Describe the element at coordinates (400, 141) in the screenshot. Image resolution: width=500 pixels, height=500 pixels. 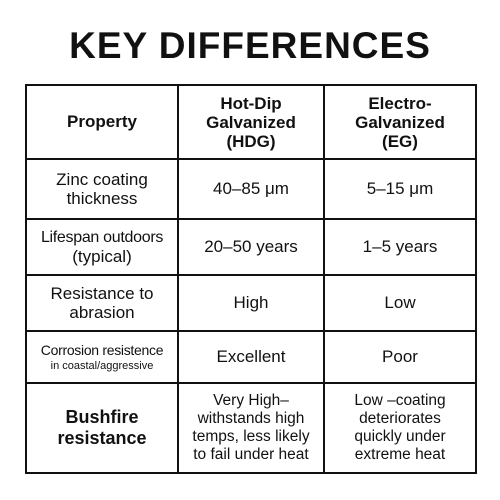
I see `header-eg-line: (EG)` at that location.